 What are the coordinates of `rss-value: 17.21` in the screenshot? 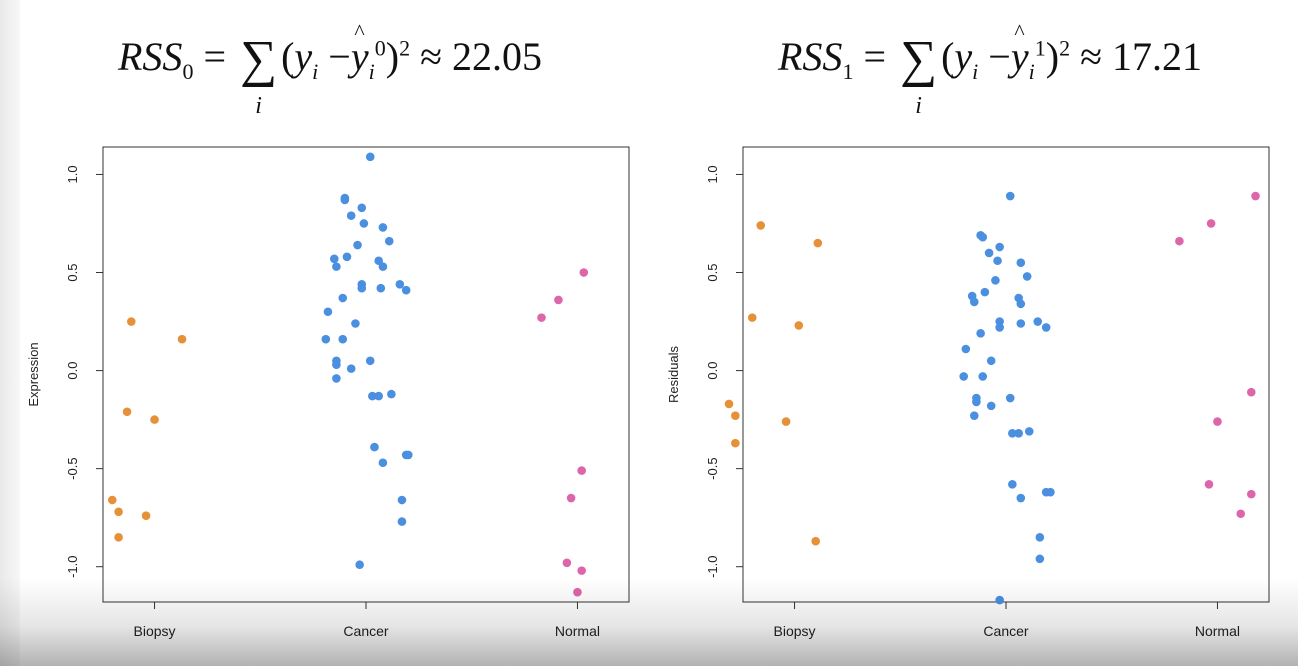 It's located at (1157, 56).